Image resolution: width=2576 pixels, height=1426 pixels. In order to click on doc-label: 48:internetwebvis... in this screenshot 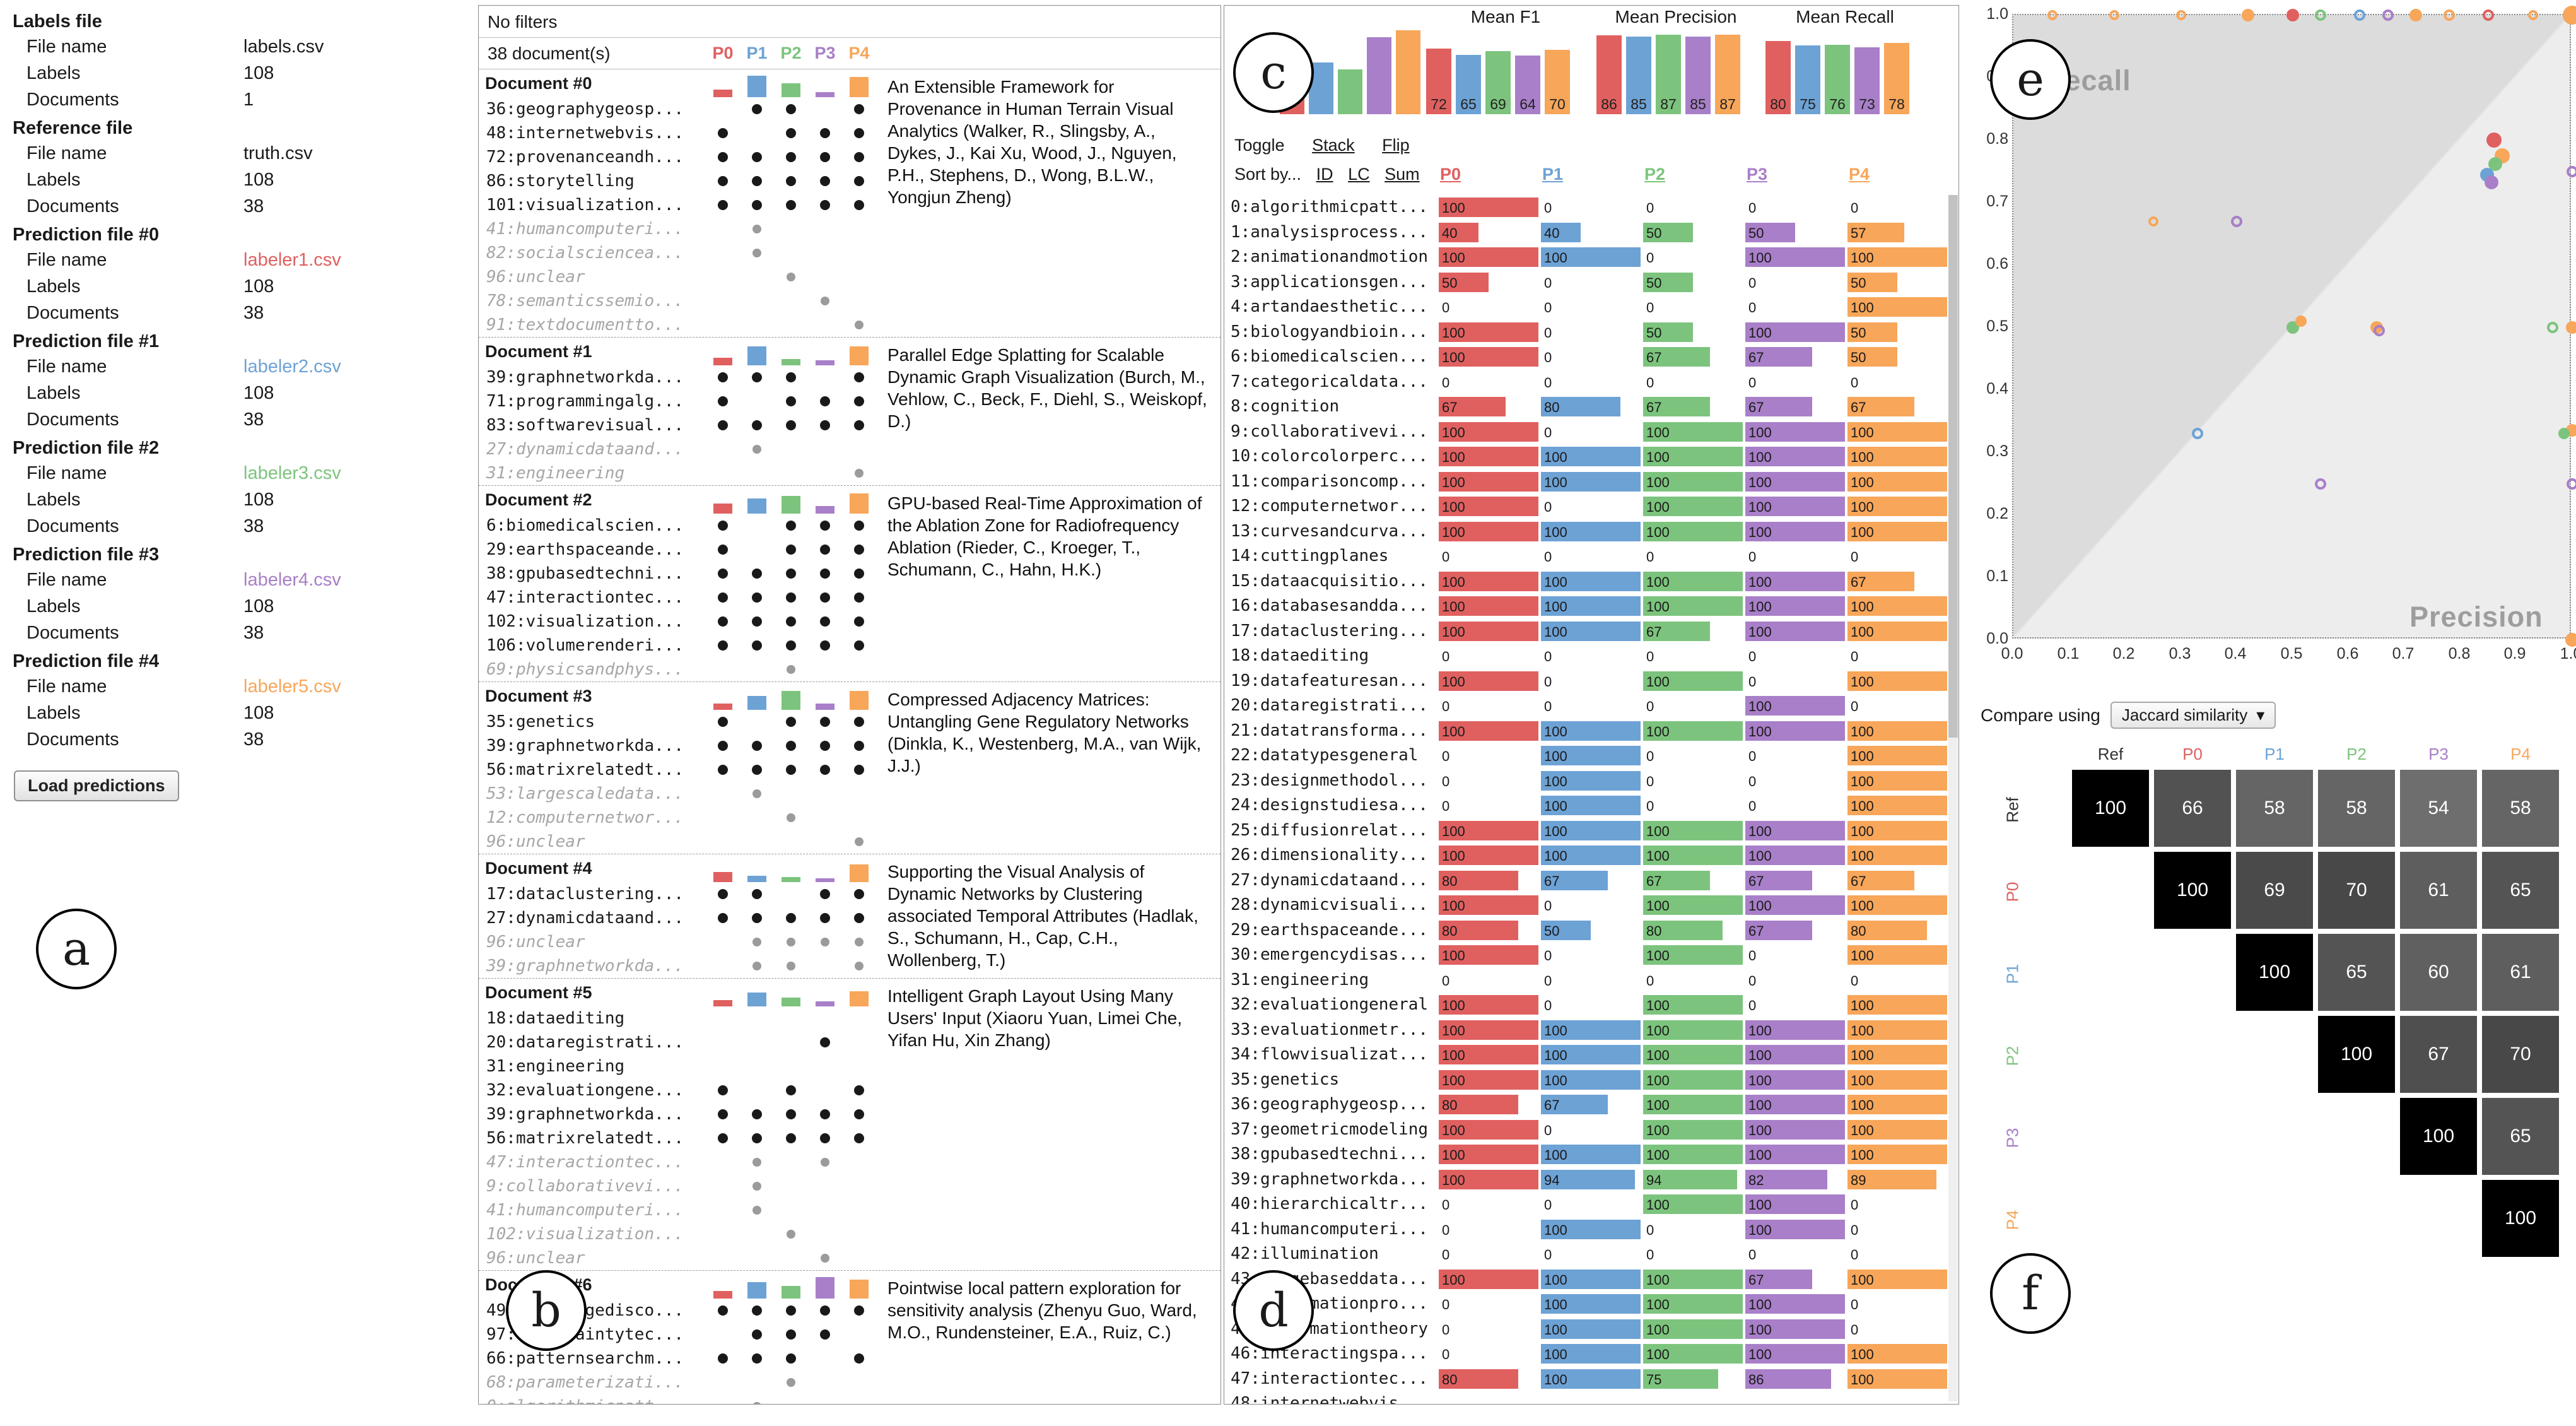, I will do `click(585, 133)`.